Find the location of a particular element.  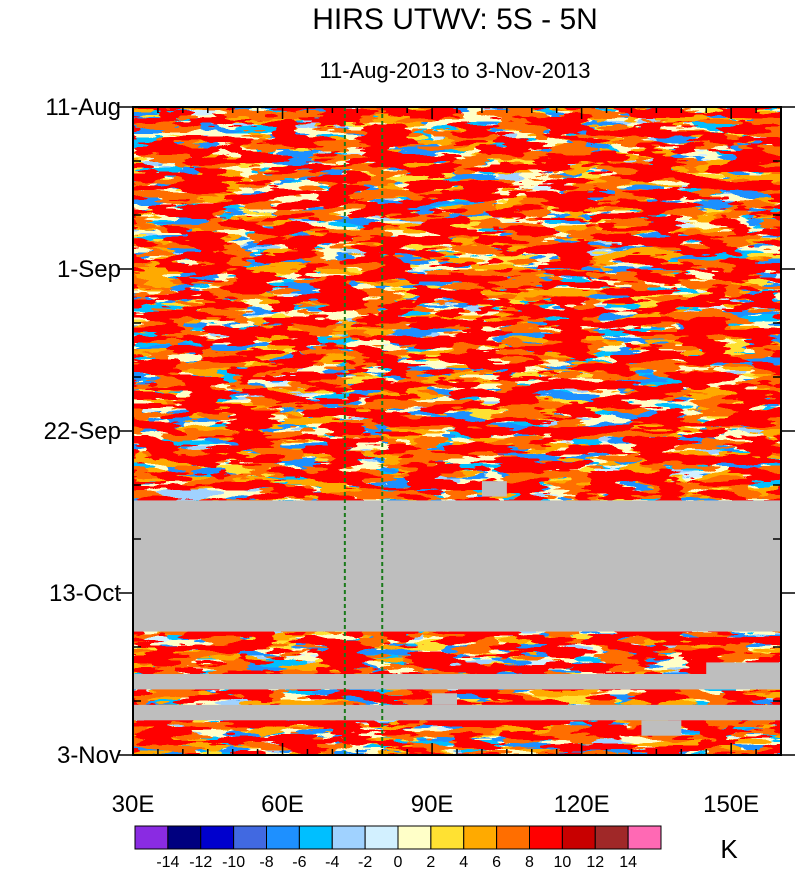

colorbar-unit: K is located at coordinates (729, 849).